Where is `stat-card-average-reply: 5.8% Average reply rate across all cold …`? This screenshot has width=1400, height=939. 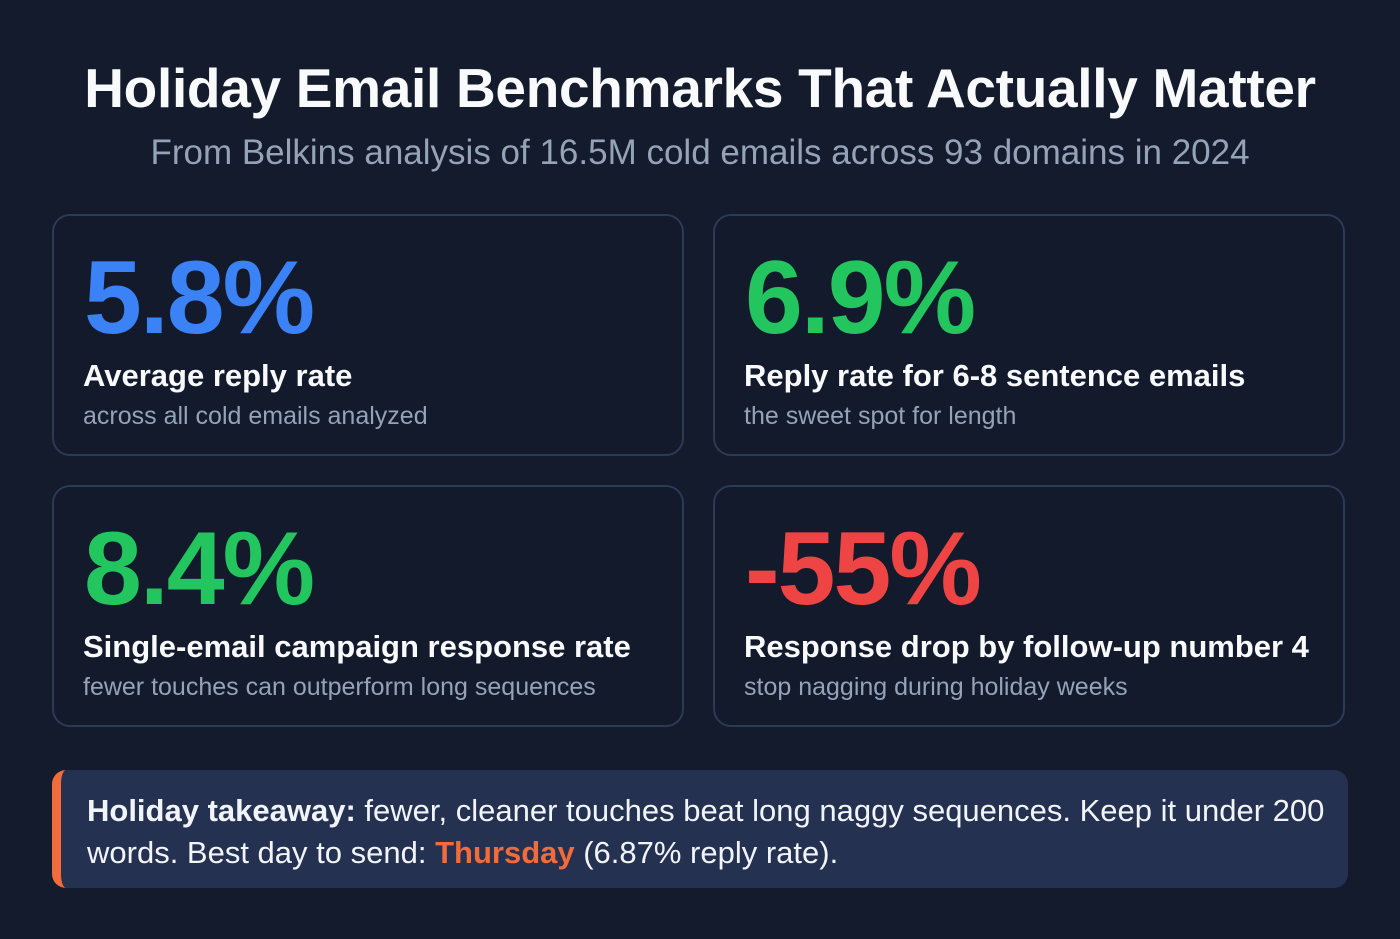
stat-card-average-reply: 5.8% Average reply rate across all cold … is located at coordinates (368, 335).